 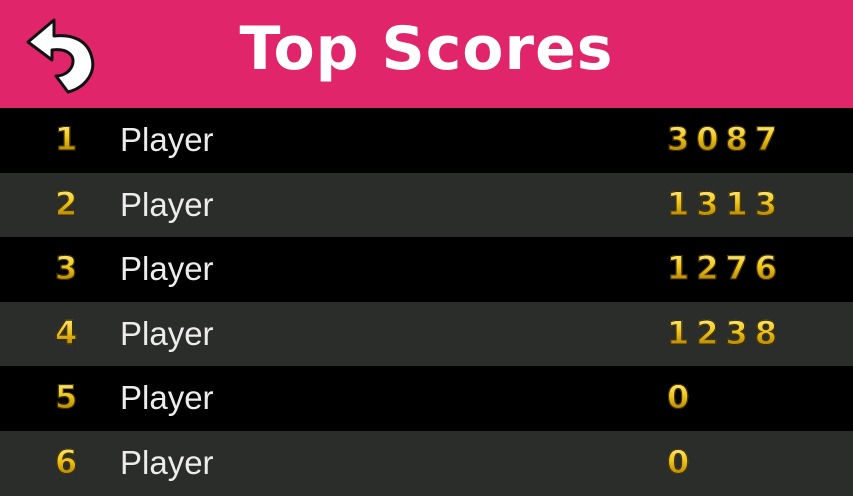 What do you see at coordinates (725, 268) in the screenshot?
I see `score: 1276` at bounding box center [725, 268].